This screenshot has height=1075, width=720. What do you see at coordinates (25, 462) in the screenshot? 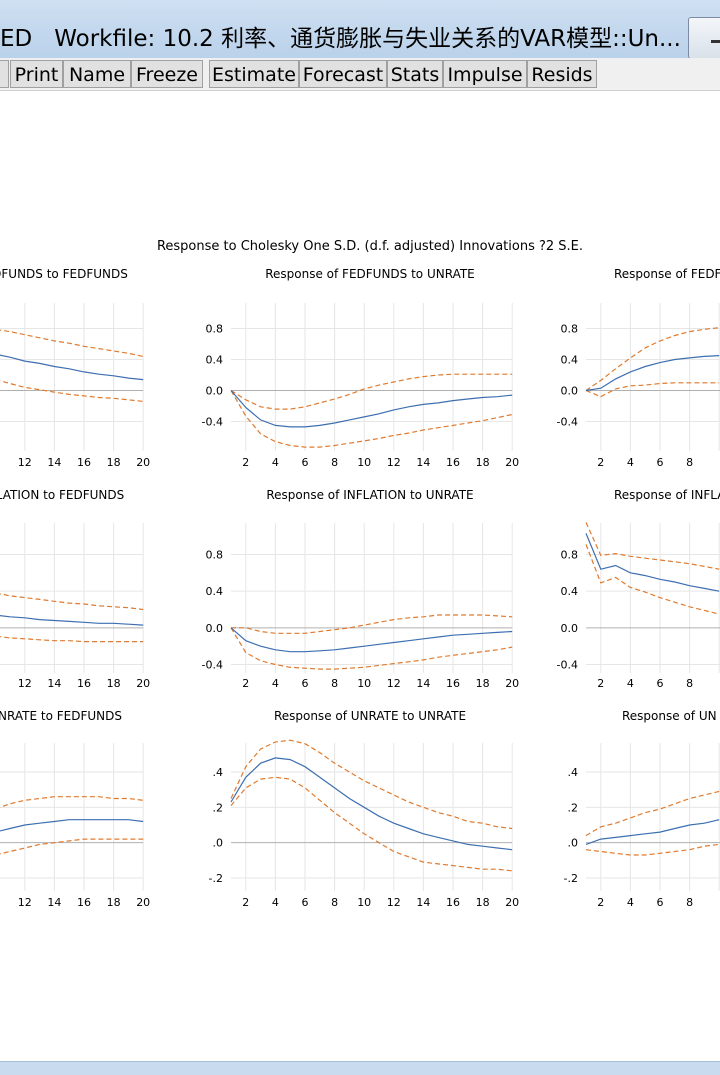
I see `panel-1-xtick-label: 12` at bounding box center [25, 462].